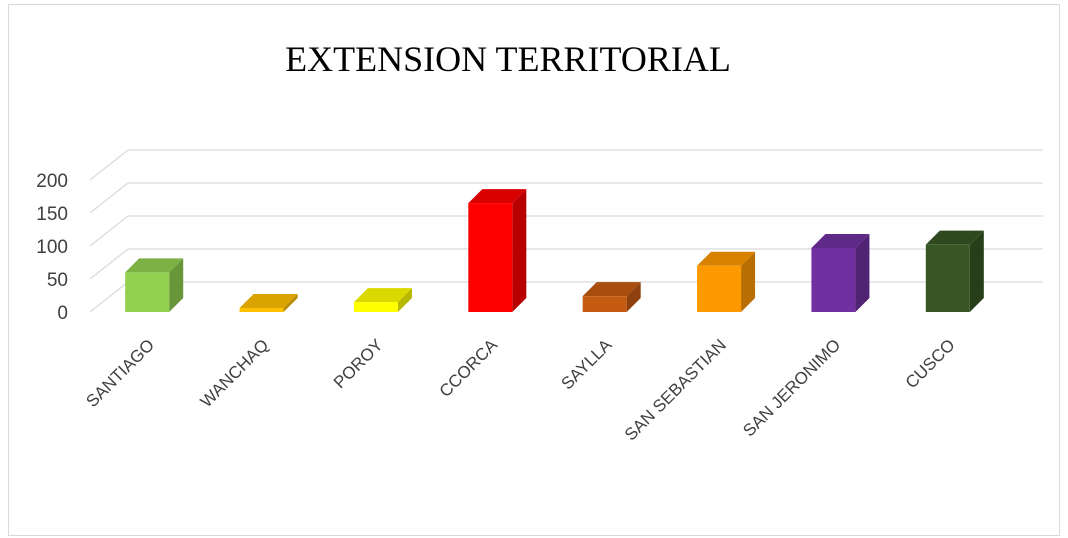 This screenshot has height=538, width=1068. What do you see at coordinates (587, 364) in the screenshot?
I see `x-tick-label: SAYLLA` at bounding box center [587, 364].